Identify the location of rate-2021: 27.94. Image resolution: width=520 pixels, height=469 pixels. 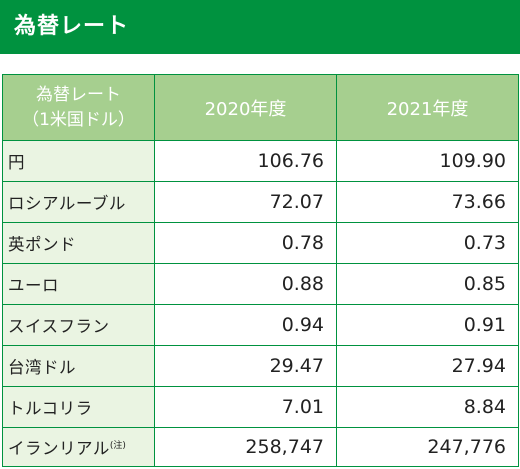
(427, 366).